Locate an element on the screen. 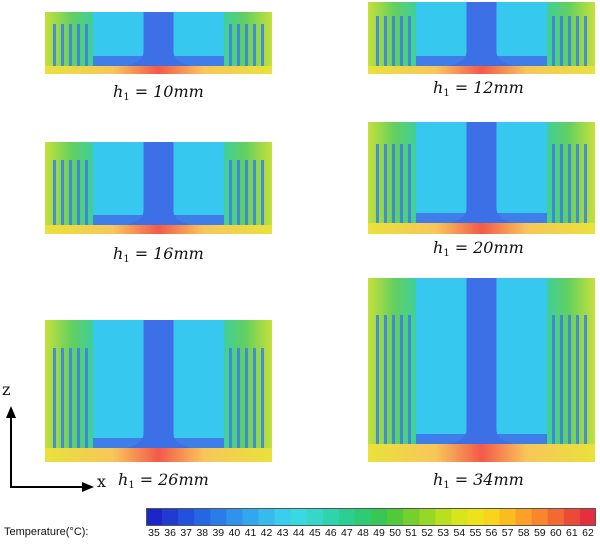  contour-panel-h1-10mm is located at coordinates (158, 43).